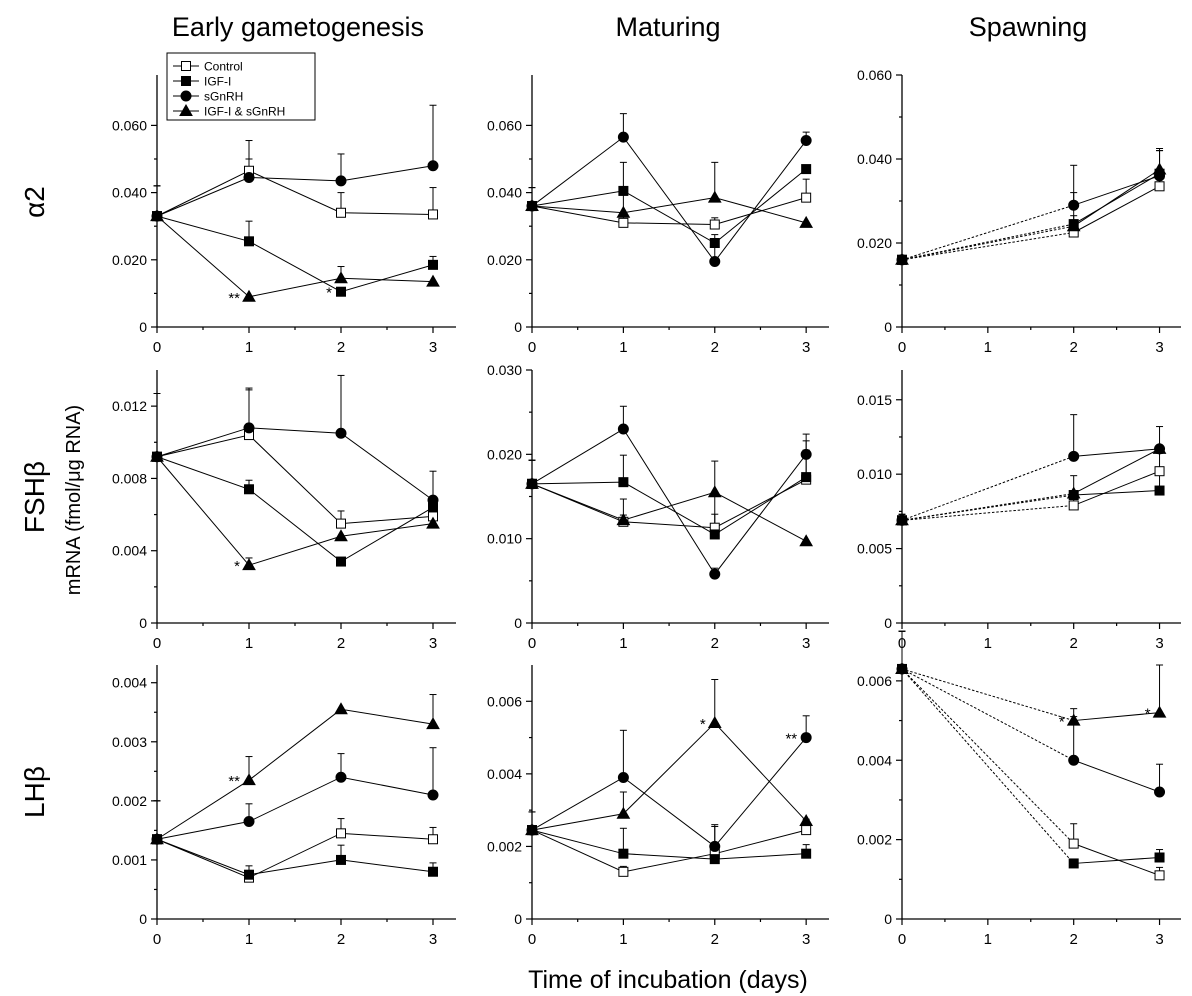 This screenshot has height=996, width=1192. What do you see at coordinates (129, 801) in the screenshot?
I see `y-tick-label: 0.002` at bounding box center [129, 801].